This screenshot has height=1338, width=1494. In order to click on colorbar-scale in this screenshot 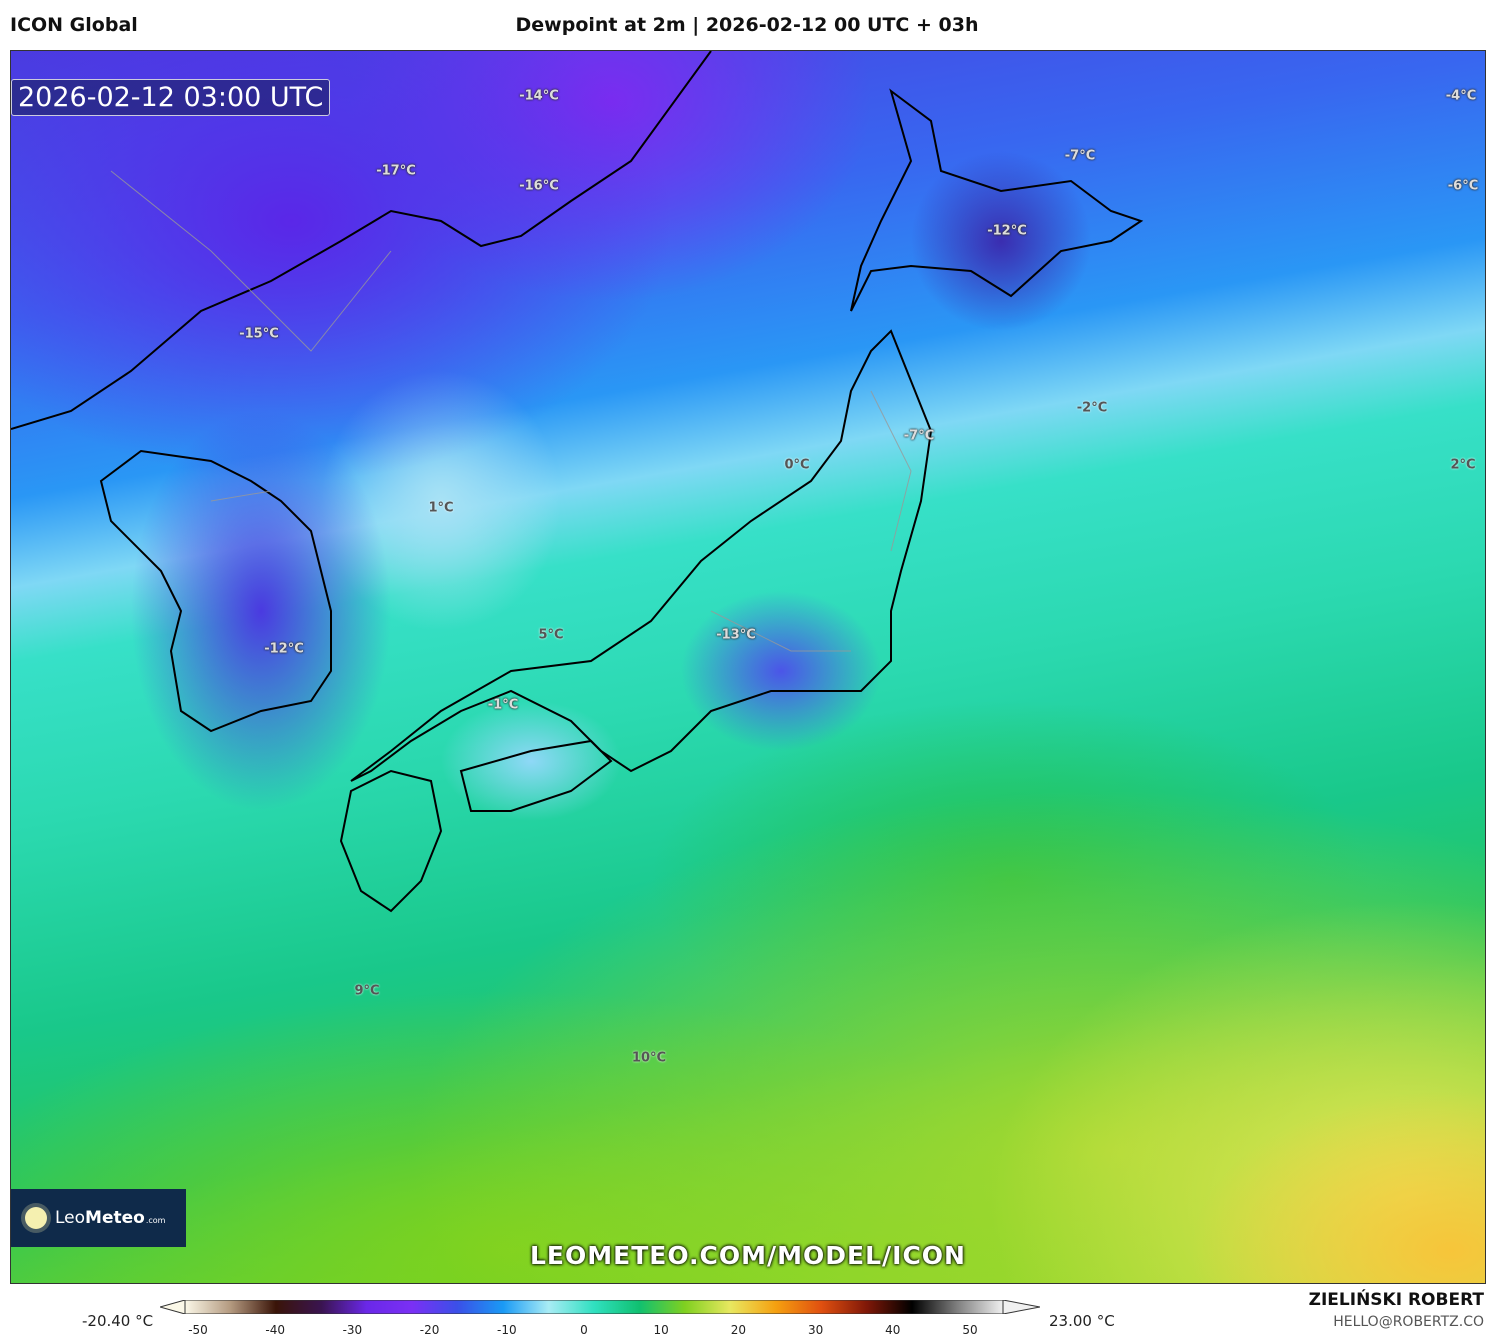, I will do `click(594, 1307)`.